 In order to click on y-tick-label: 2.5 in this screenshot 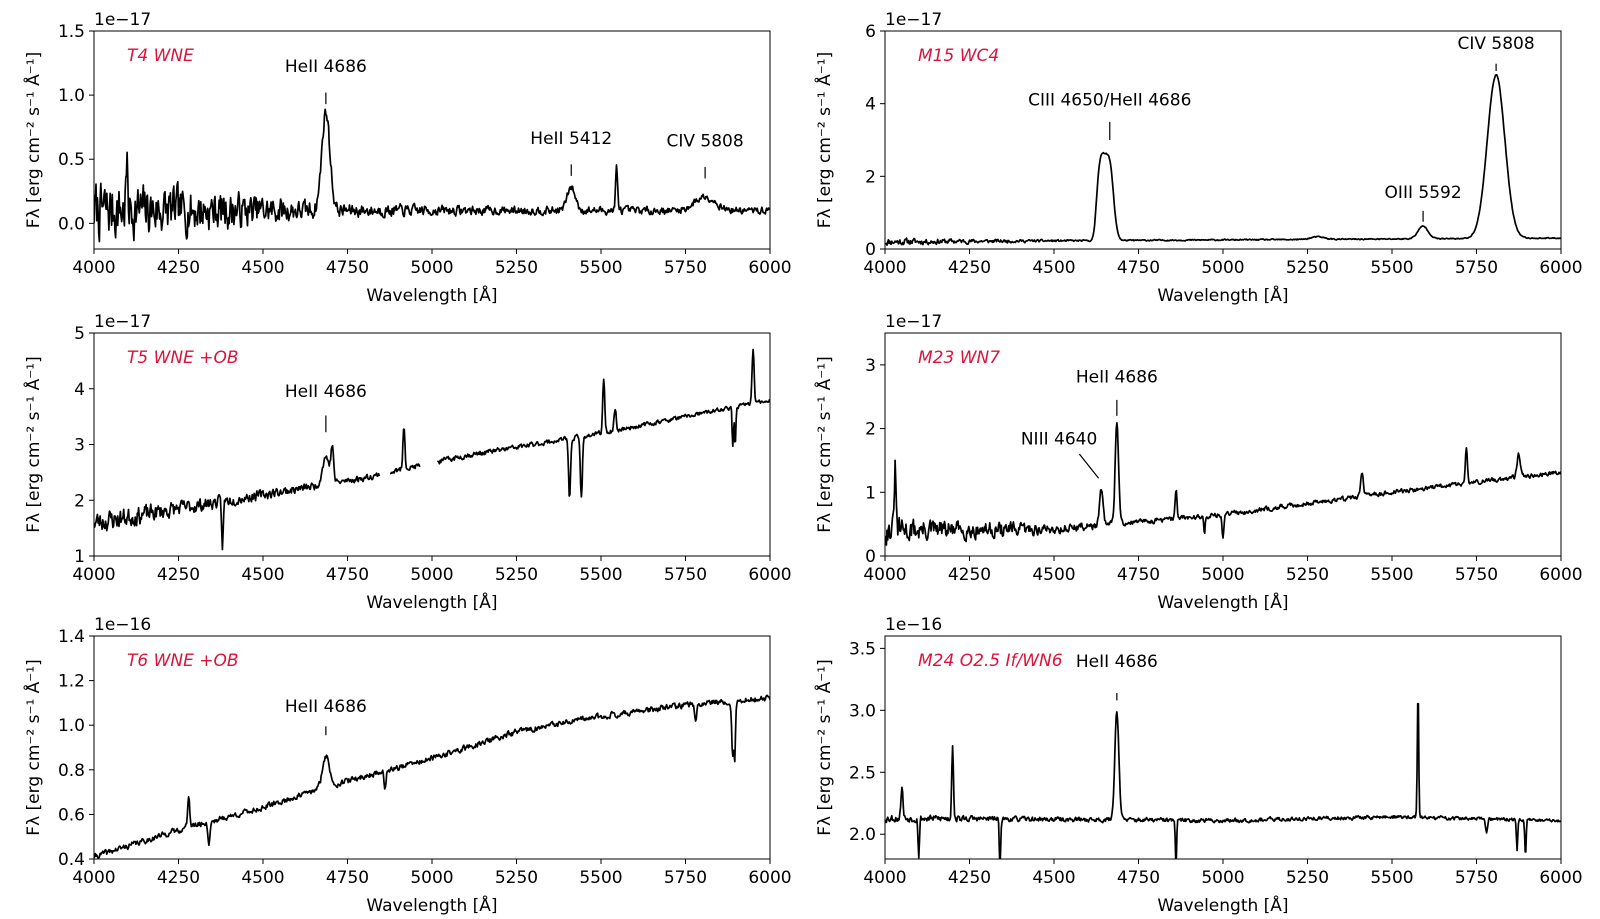, I will do `click(862, 773)`.